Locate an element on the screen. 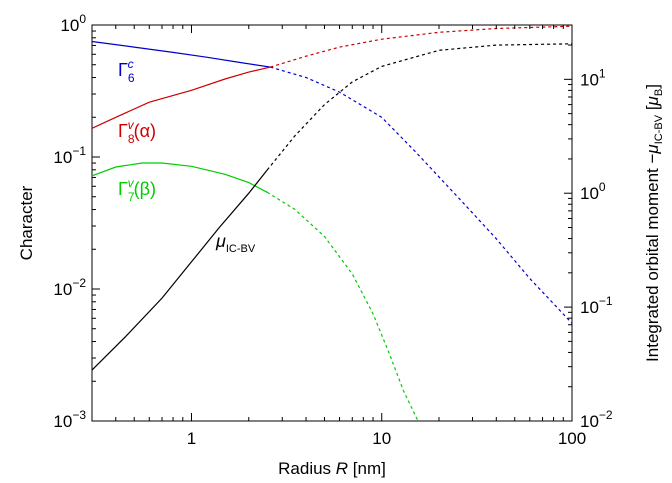 The width and height of the screenshot is (672, 483). y-left-tick-label: 10⁻³ is located at coordinates (69, 419).